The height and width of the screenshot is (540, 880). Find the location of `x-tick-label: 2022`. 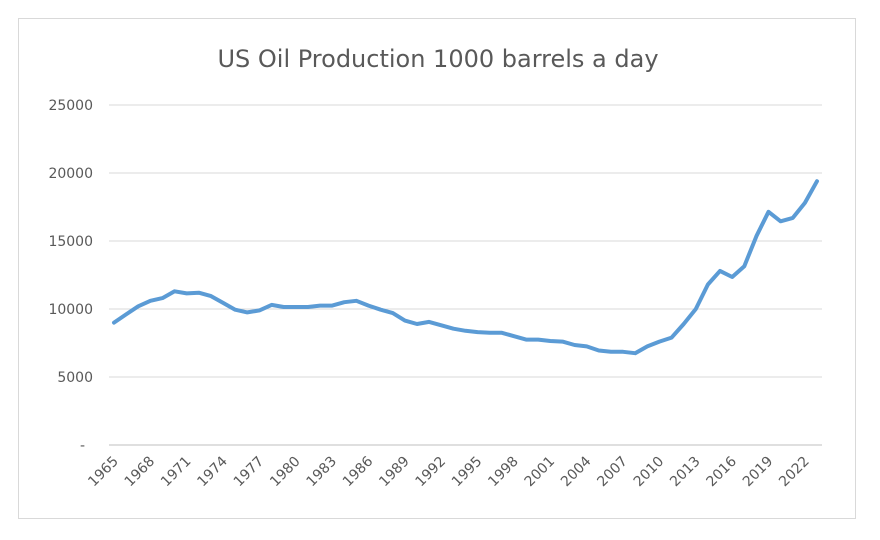

x-tick-label: 2022 is located at coordinates (794, 472).